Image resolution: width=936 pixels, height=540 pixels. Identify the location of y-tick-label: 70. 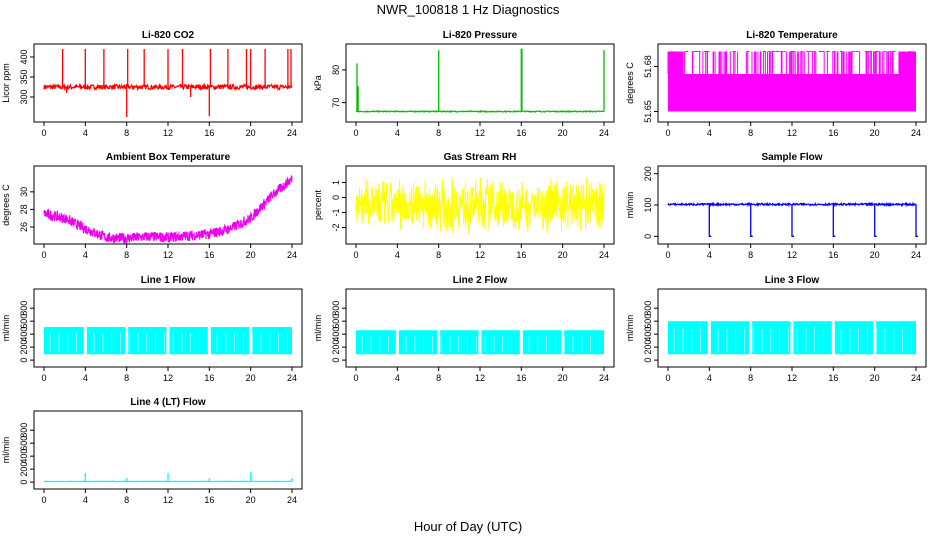
(336, 103).